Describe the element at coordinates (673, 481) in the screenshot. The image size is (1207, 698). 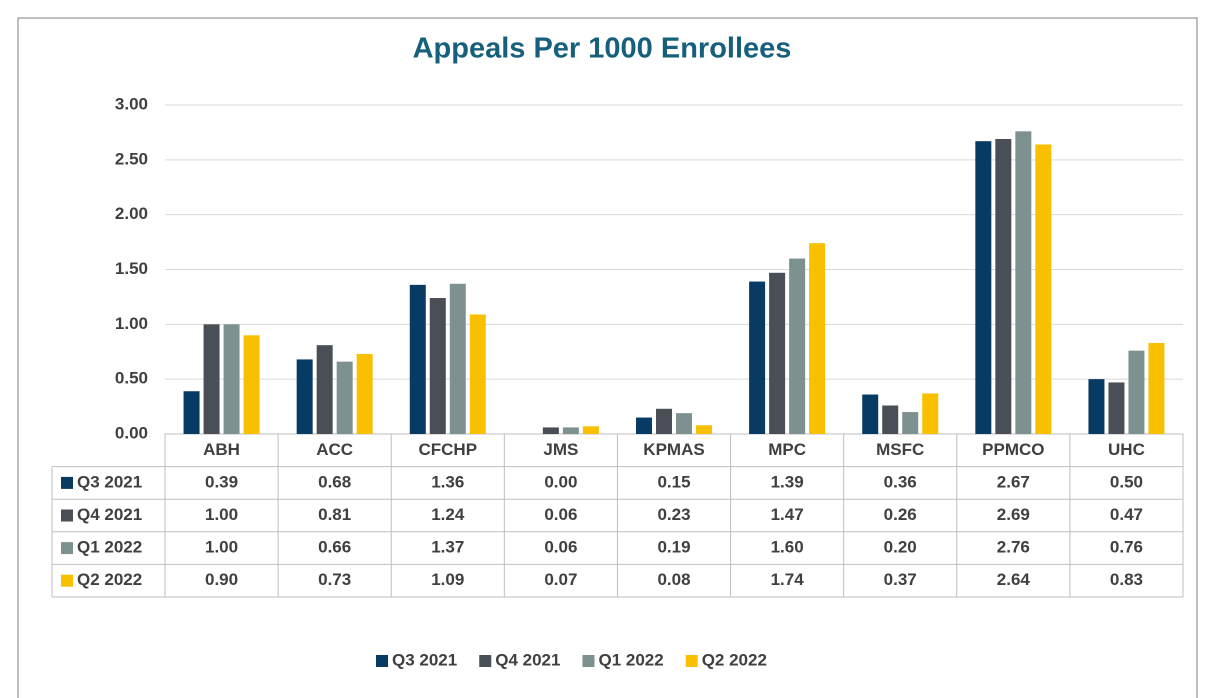
I see `table-cell: 0.15` at that location.